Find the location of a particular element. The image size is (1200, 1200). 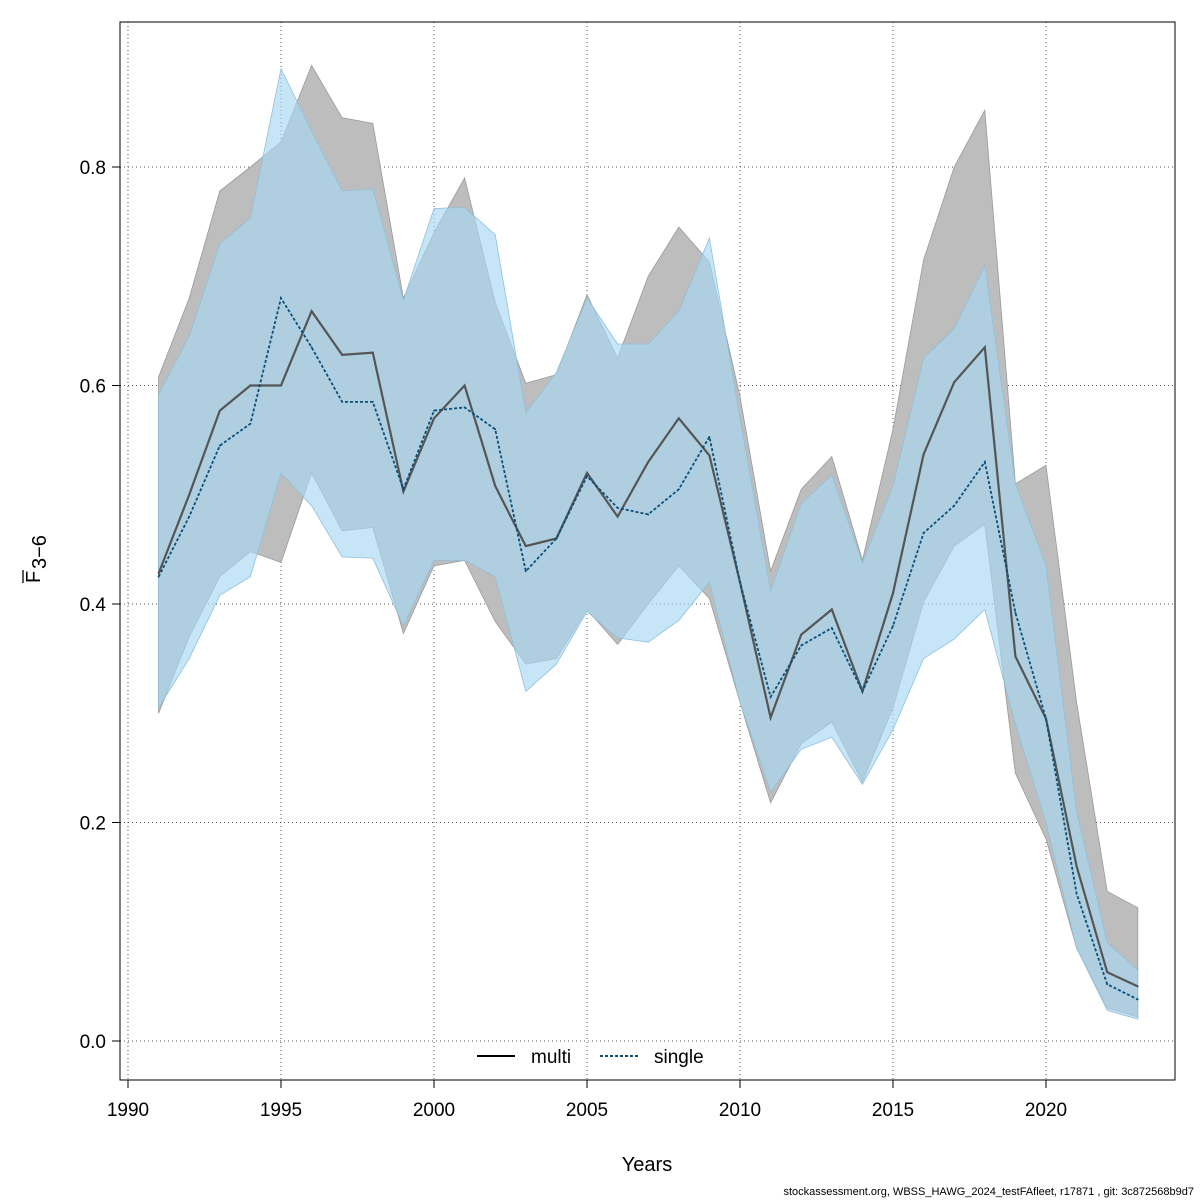

point-single-2013 is located at coordinates (831, 628).